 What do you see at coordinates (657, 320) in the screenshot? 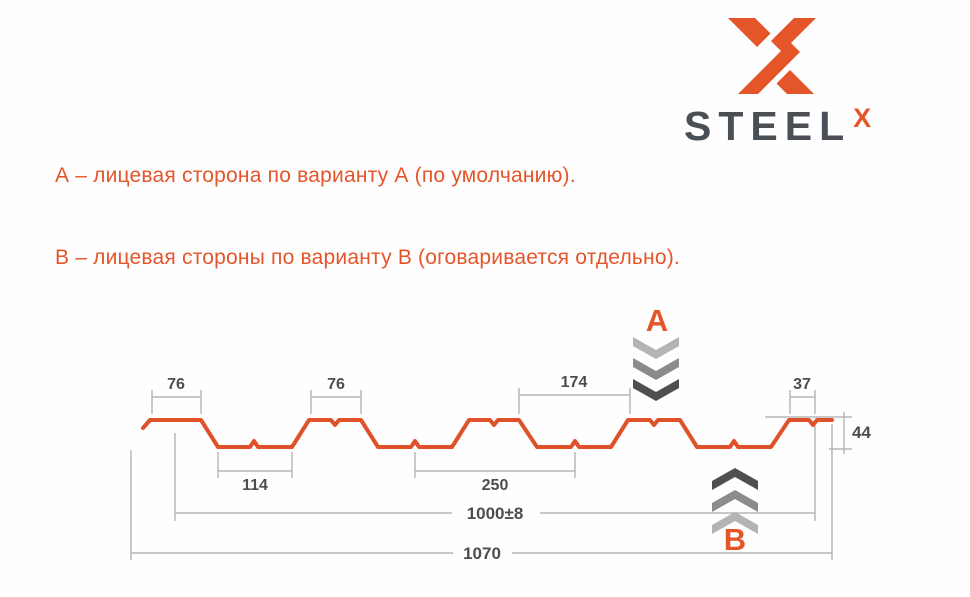
I see `marker-a-letter: А` at bounding box center [657, 320].